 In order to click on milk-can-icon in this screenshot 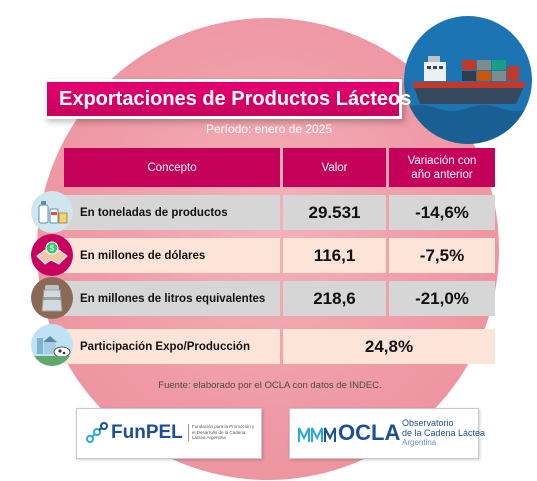, I will do `click(52, 298)`.